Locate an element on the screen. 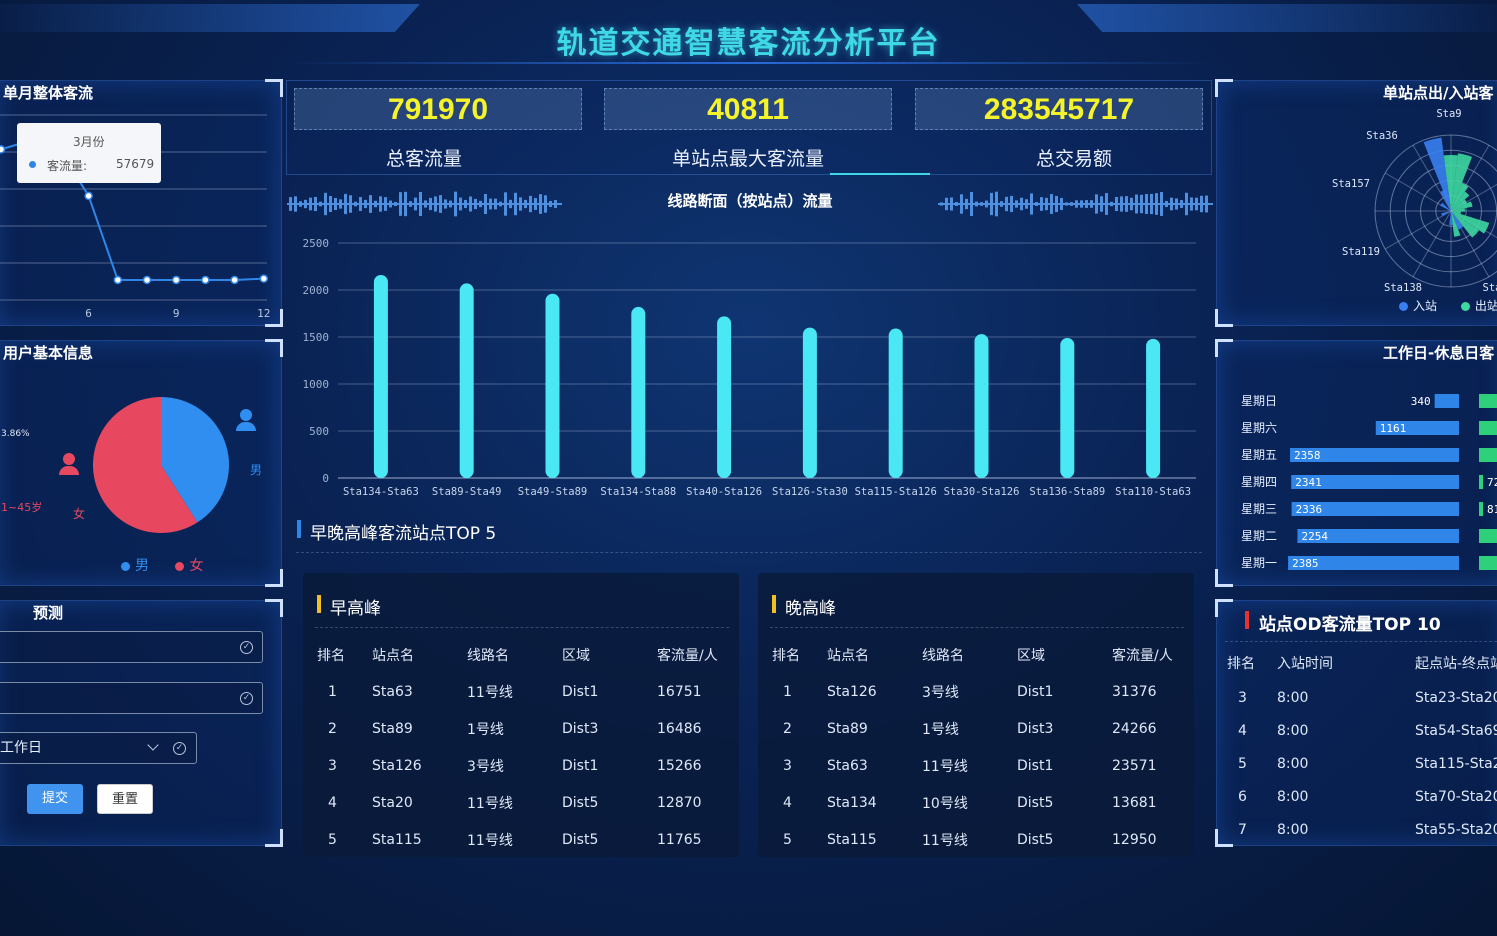 Image resolution: width=1497 pixels, height=936 pixels. column-header: 客流量/人 is located at coordinates (687, 656).